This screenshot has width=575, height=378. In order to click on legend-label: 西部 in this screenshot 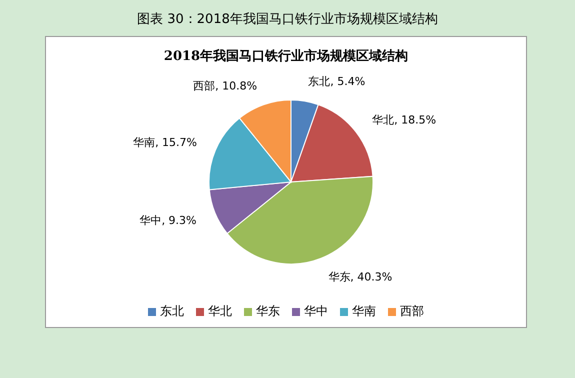, I will do `click(412, 311)`.